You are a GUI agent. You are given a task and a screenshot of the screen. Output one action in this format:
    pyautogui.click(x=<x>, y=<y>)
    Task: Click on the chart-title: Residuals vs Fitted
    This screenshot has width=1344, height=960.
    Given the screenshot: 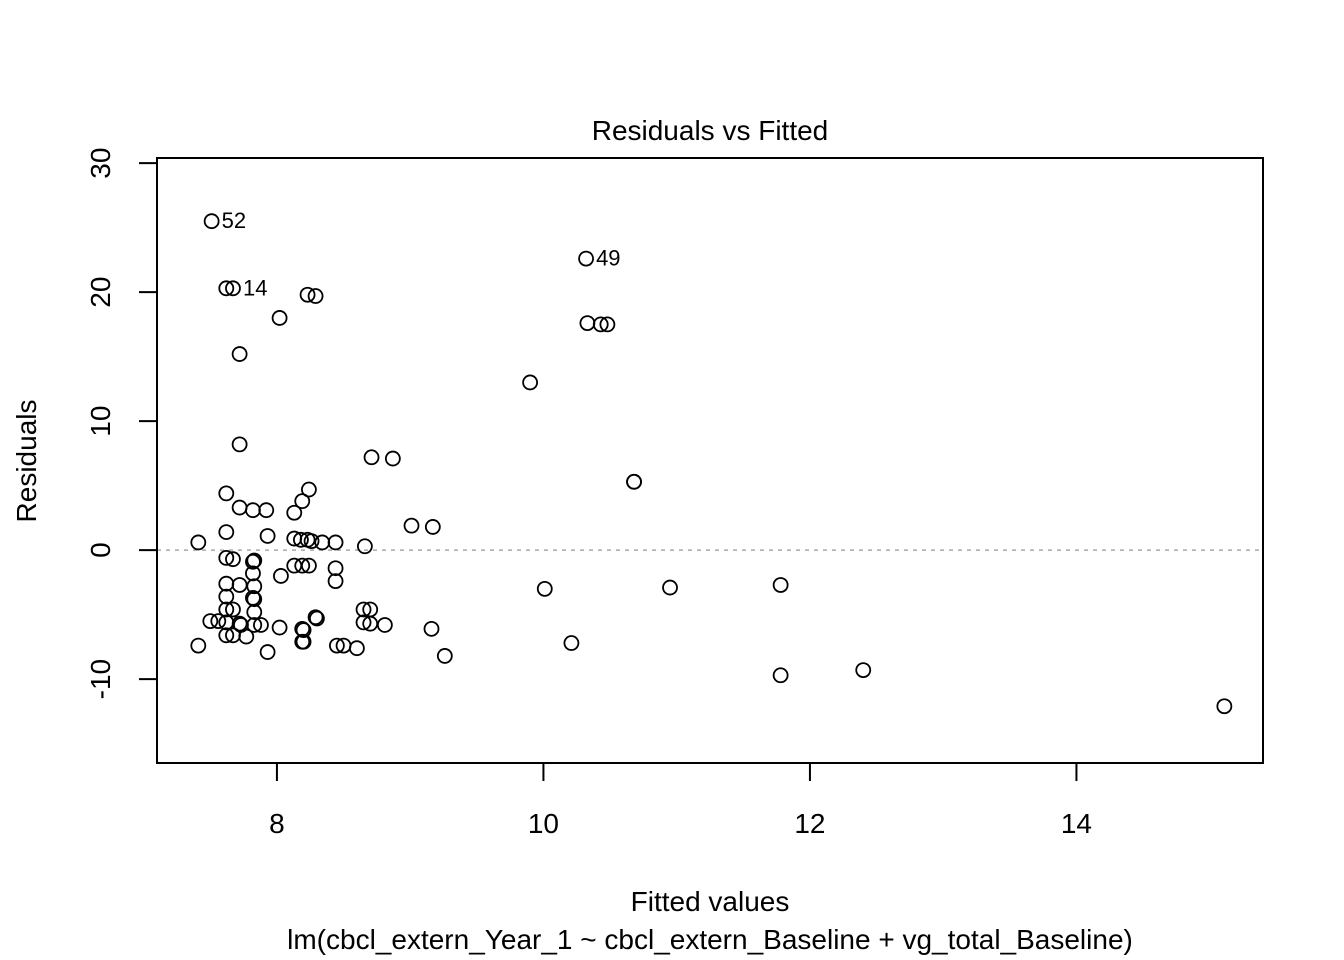 What is the action you would take?
    pyautogui.click(x=710, y=130)
    